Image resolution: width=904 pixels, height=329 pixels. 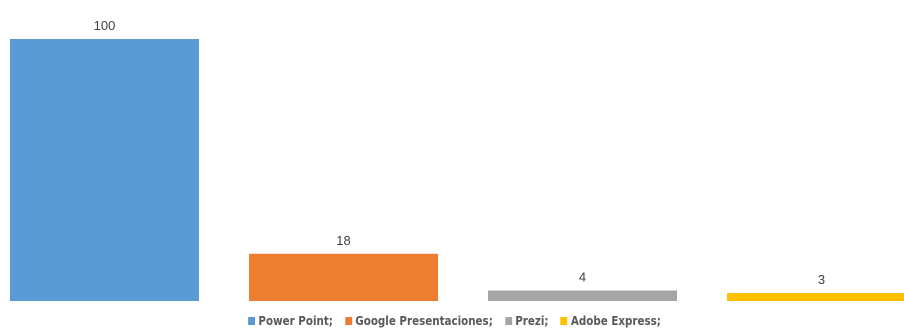 I want to click on legend-label-1: Google Presentaciones;, so click(x=424, y=320).